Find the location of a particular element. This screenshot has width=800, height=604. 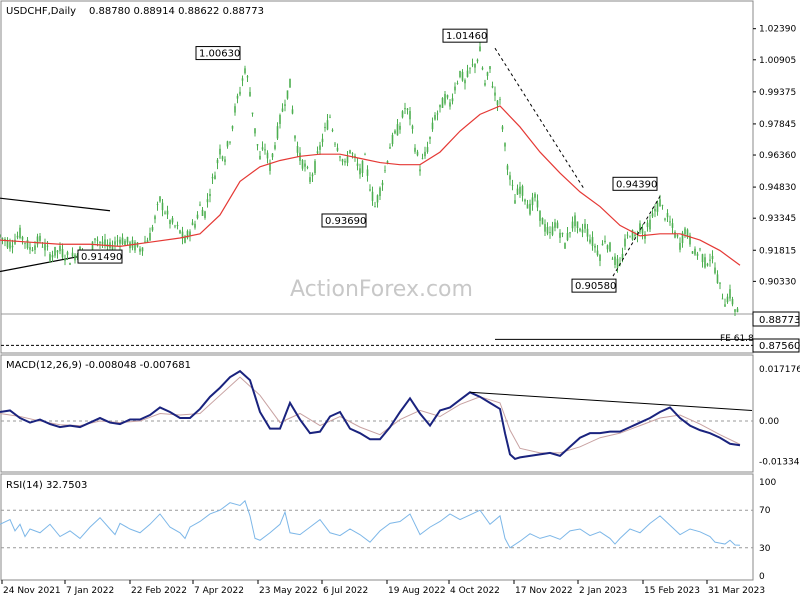

price-annotation: 0.90580 is located at coordinates (594, 285).